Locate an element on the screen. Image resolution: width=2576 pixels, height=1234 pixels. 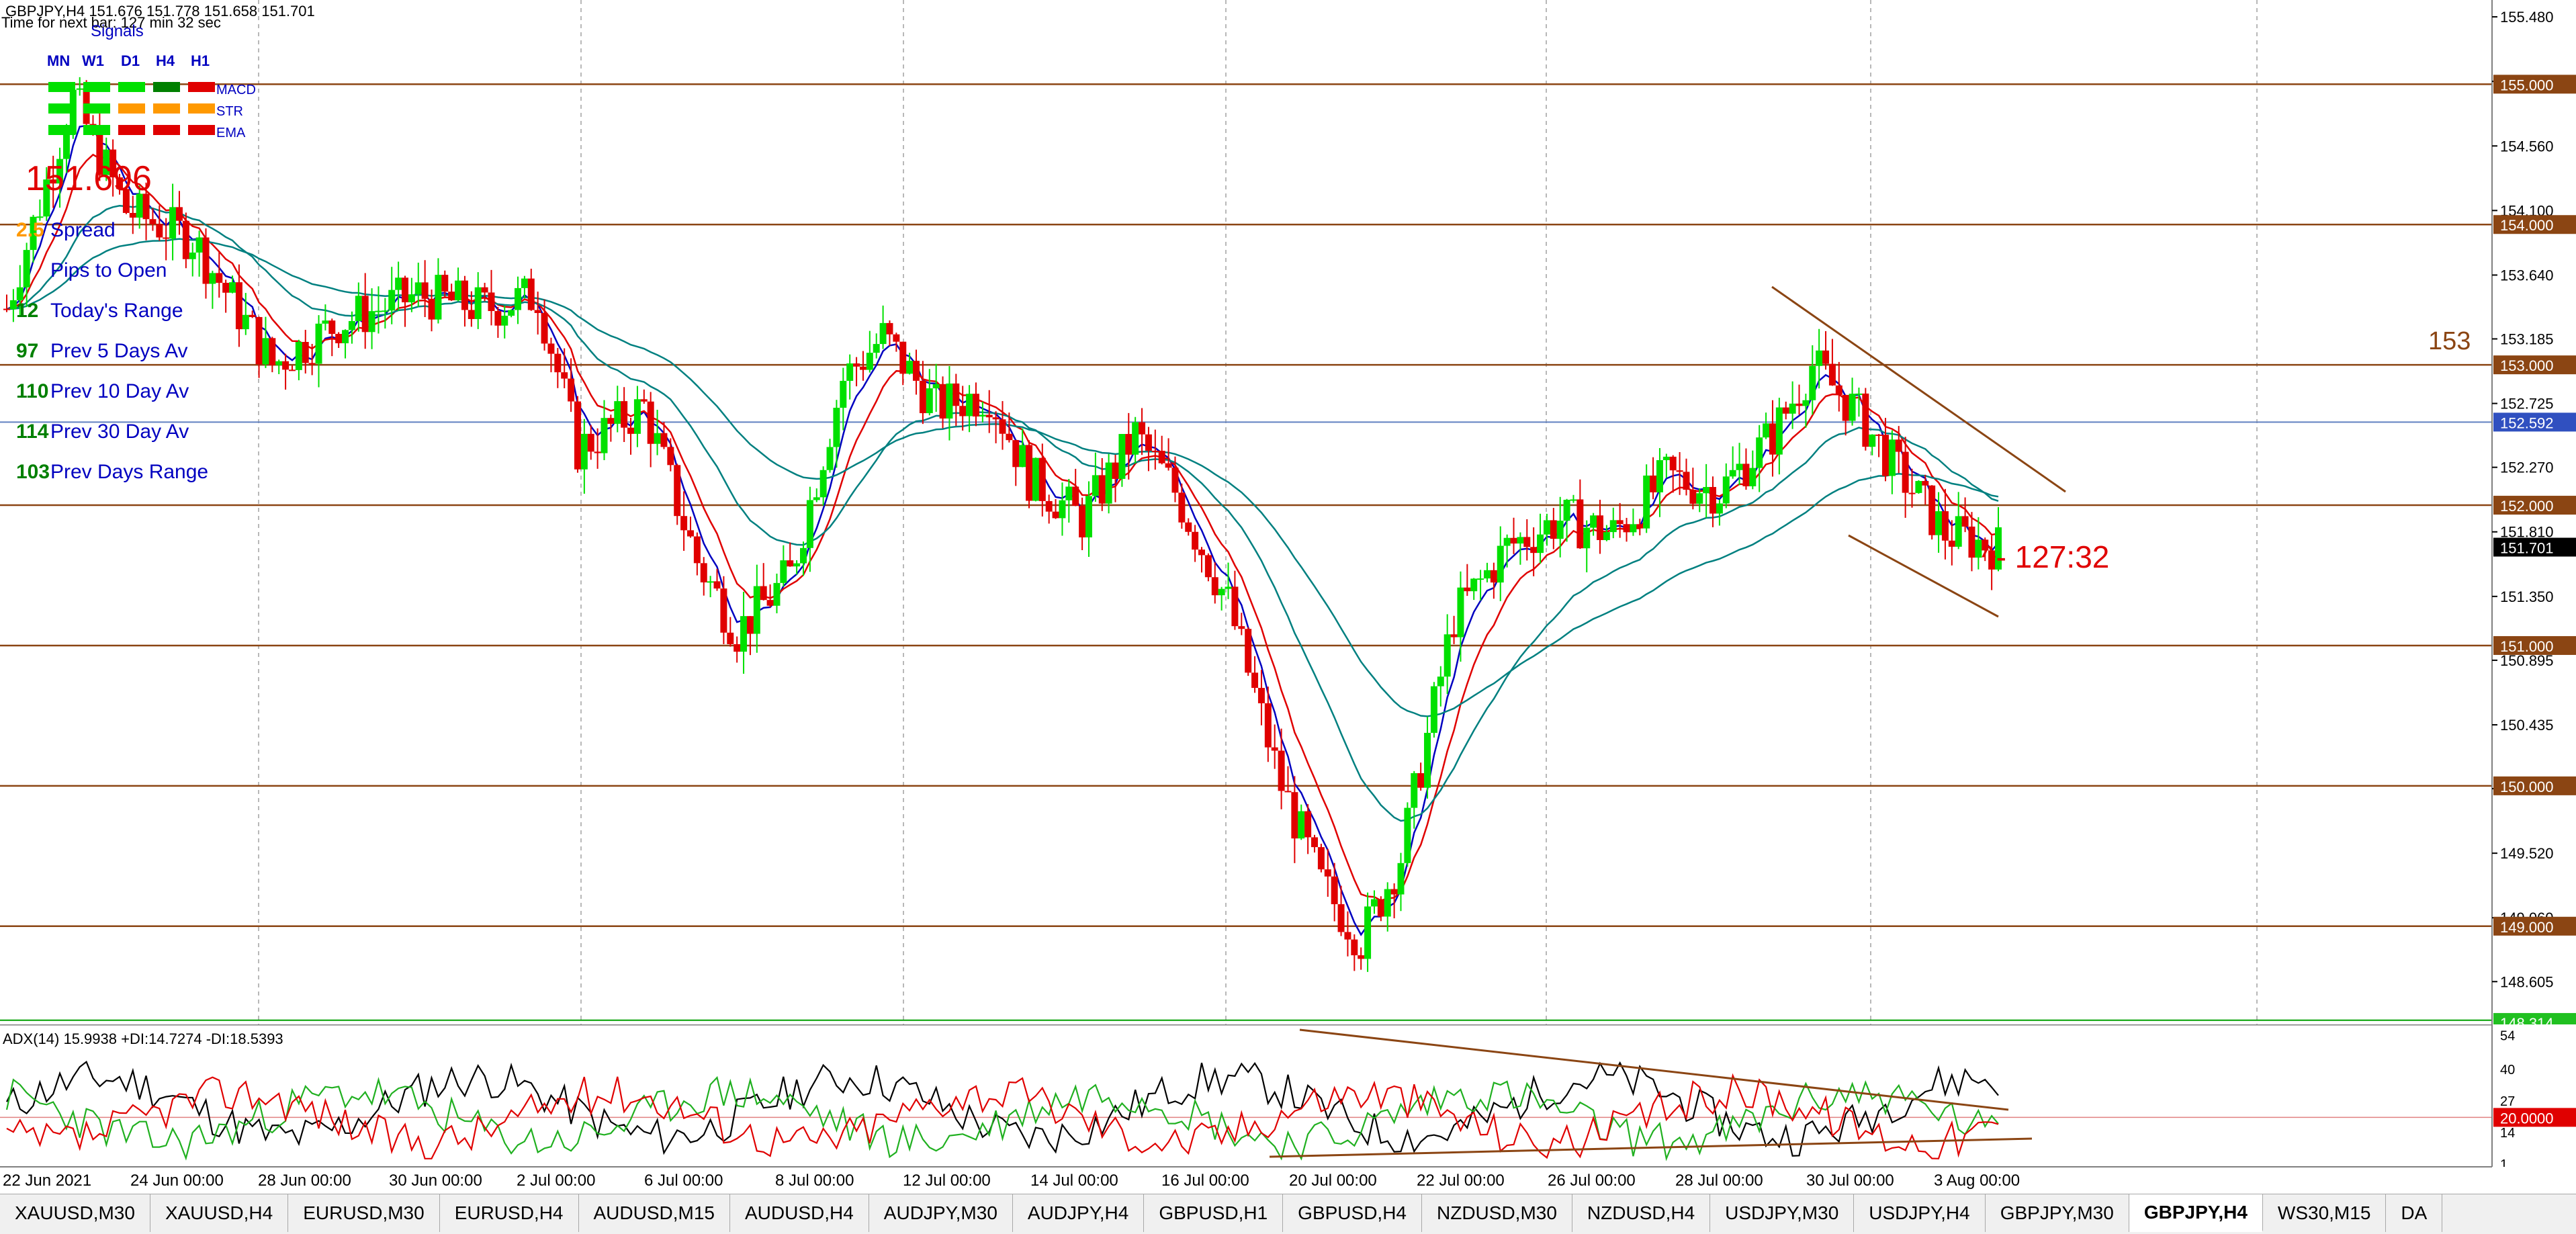
di-minus-line is located at coordinates (1003, 1116).